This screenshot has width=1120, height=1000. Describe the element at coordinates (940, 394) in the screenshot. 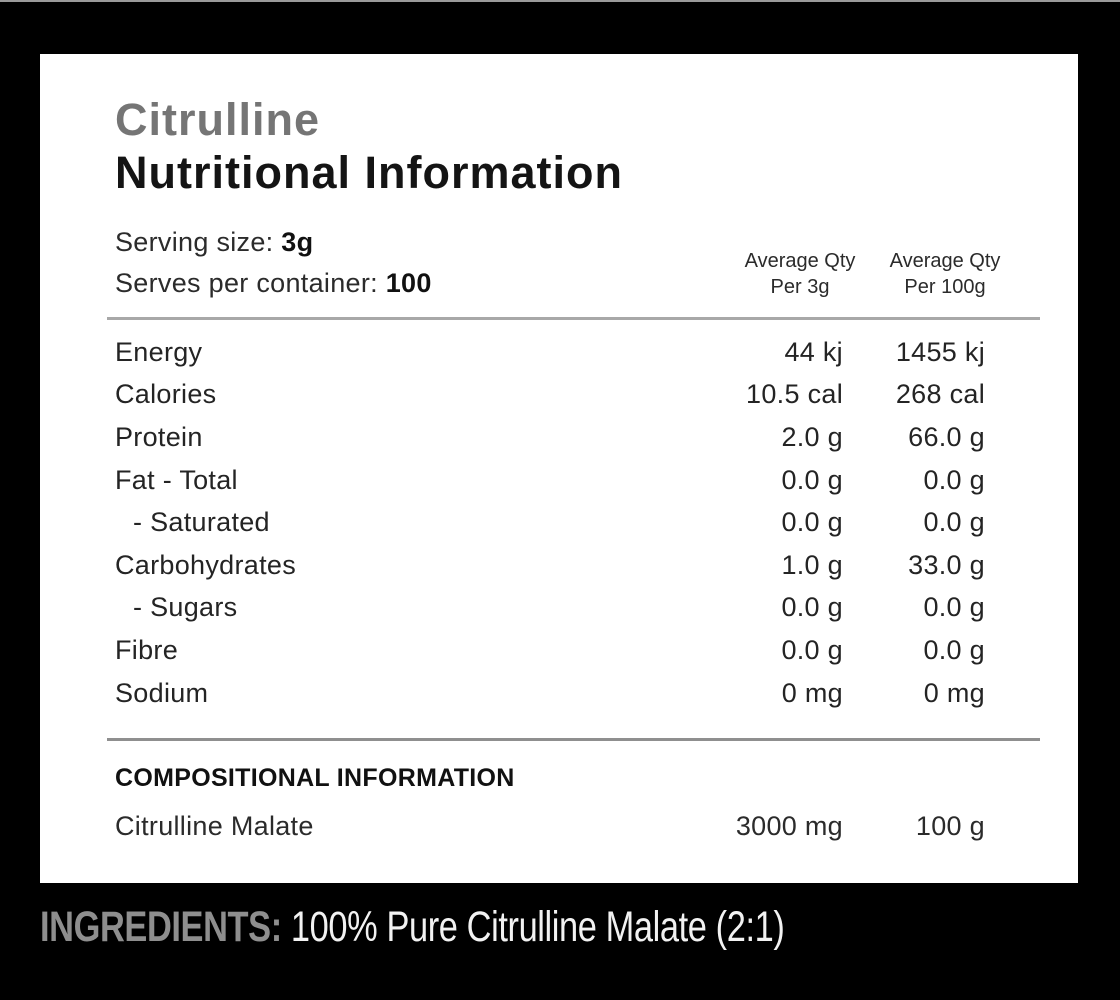

I see `value-per-100g: 268 cal` at that location.